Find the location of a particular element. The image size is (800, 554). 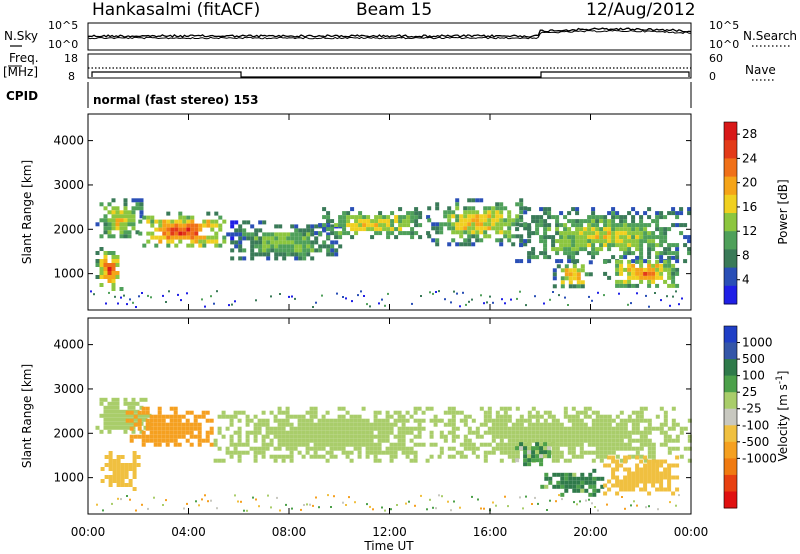

colorbar-swatch is located at coordinates (730, 434).